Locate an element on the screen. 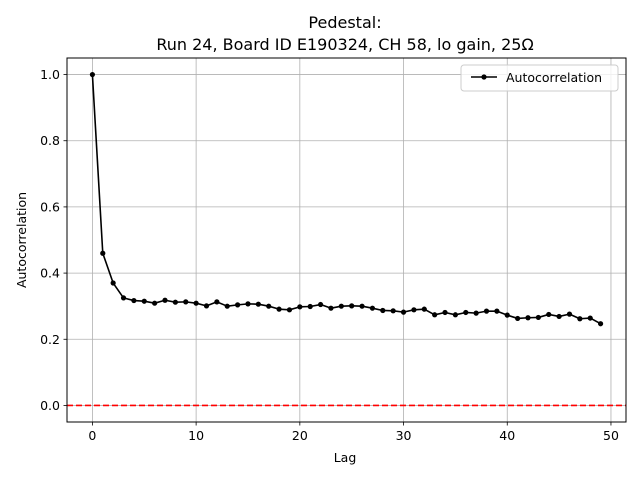 The image size is (640, 480). x-axis-ticks: 0 10 20 30 40 50 is located at coordinates (353, 432).